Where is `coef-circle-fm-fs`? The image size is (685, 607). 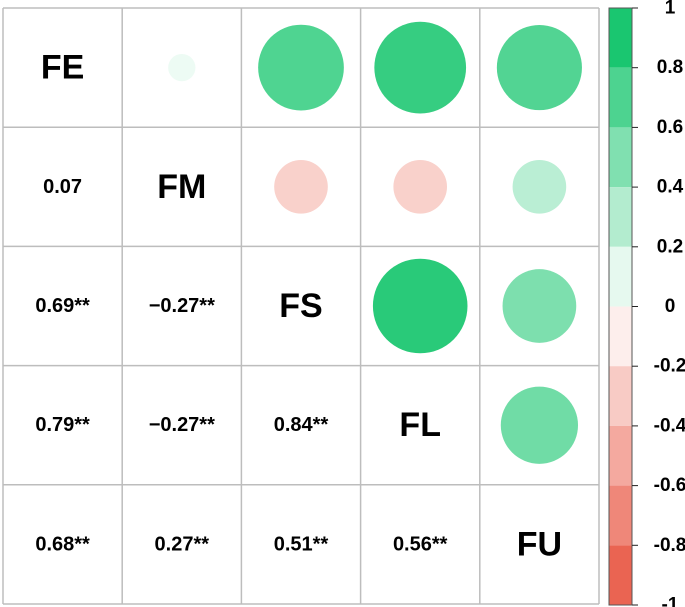
coef-circle-fm-fs is located at coordinates (301, 186).